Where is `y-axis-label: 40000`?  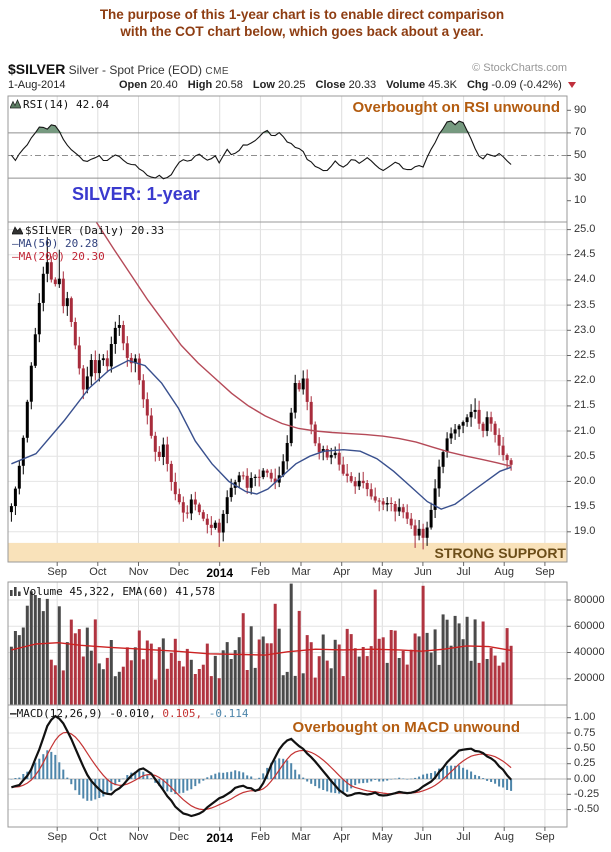 y-axis-label: 40000 is located at coordinates (589, 652).